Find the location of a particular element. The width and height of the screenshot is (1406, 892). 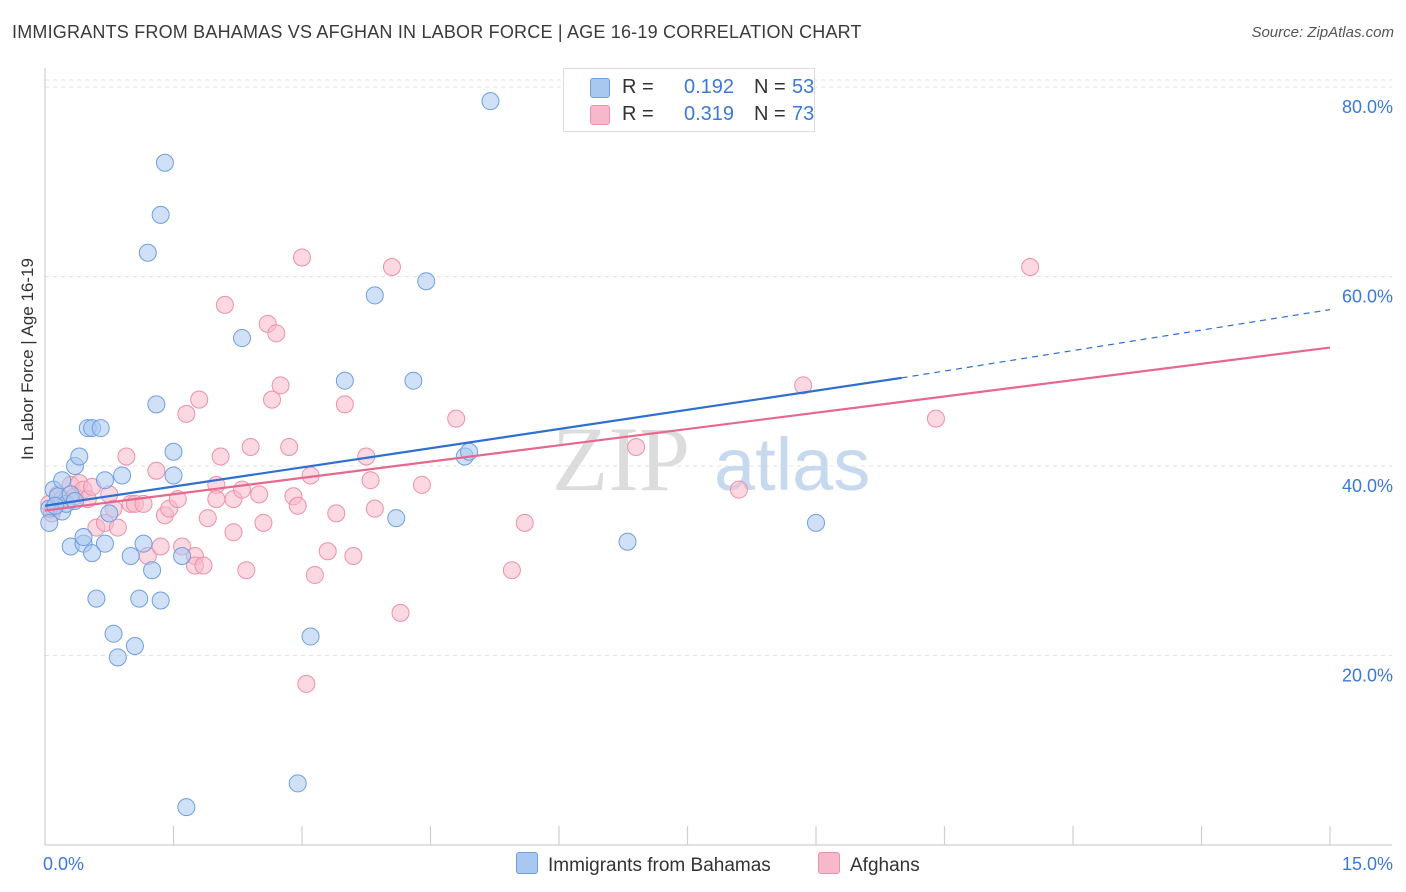

trend-line-bahamas-extension is located at coordinates (1116, 344).